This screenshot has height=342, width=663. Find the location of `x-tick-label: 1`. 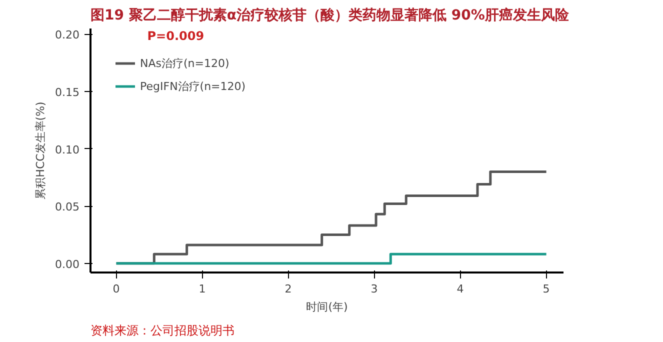

x-tick-label: 1 is located at coordinates (202, 289).